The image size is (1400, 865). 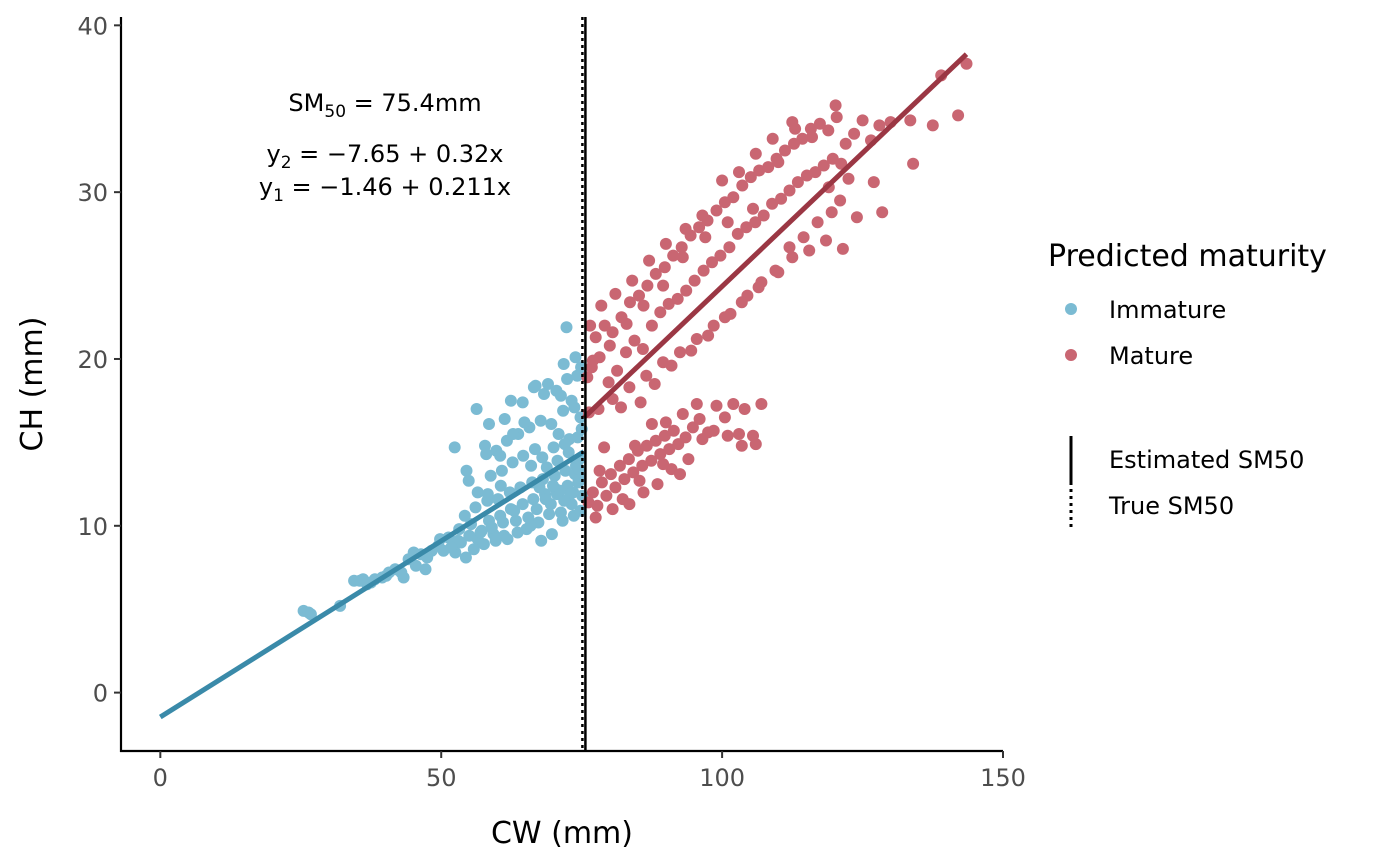 I want to click on x-tick-label: 0, so click(x=160, y=778).